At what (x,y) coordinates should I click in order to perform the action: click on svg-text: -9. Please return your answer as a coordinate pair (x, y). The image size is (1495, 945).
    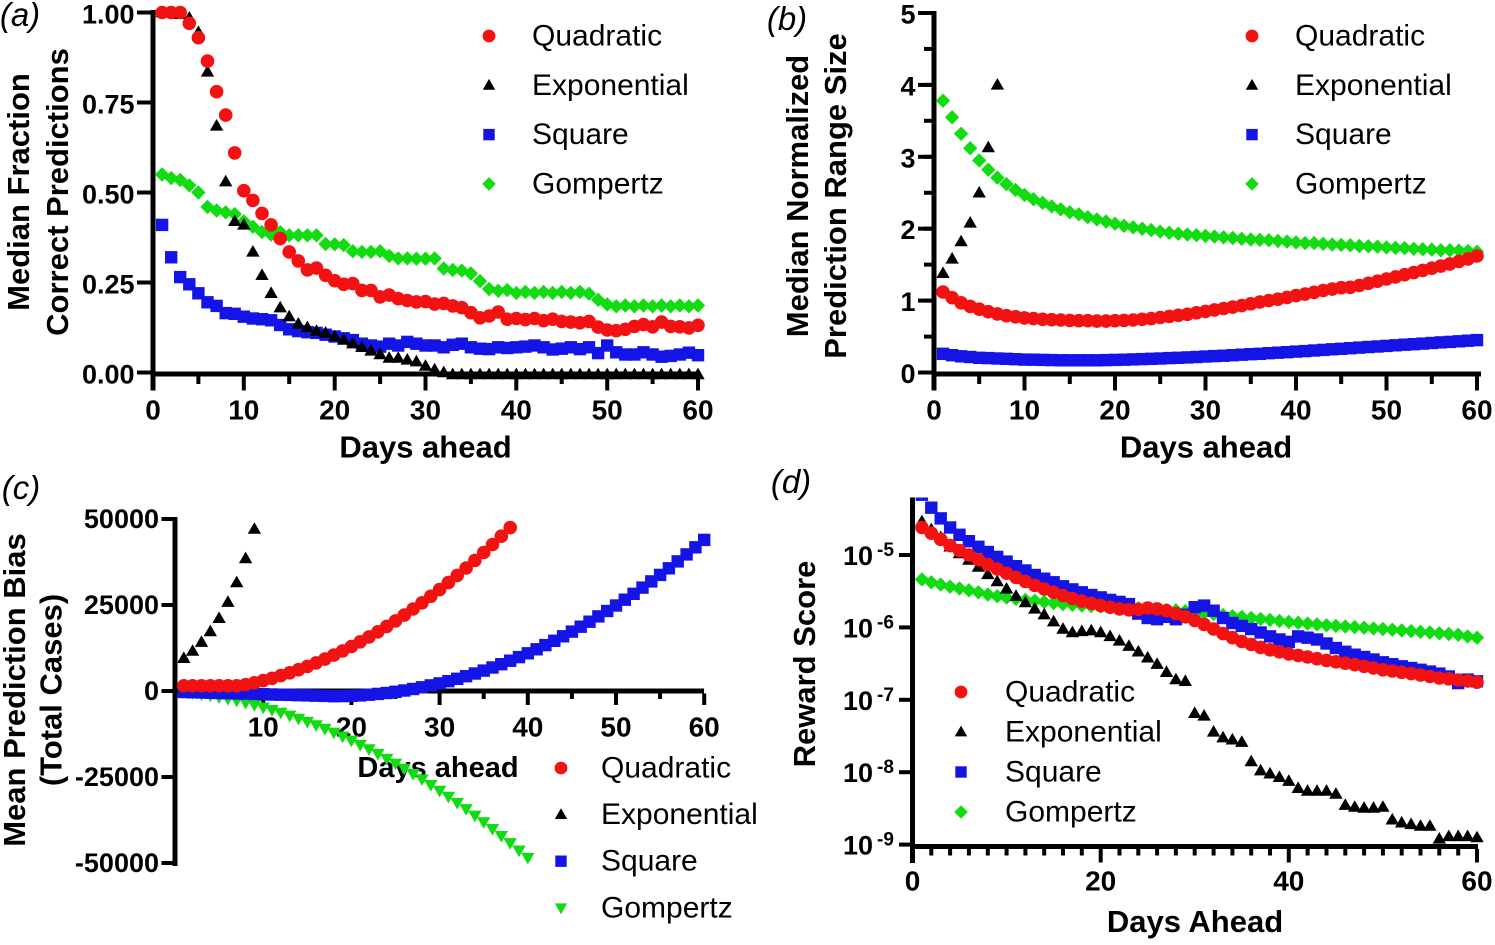
    Looking at the image, I should click on (885, 840).